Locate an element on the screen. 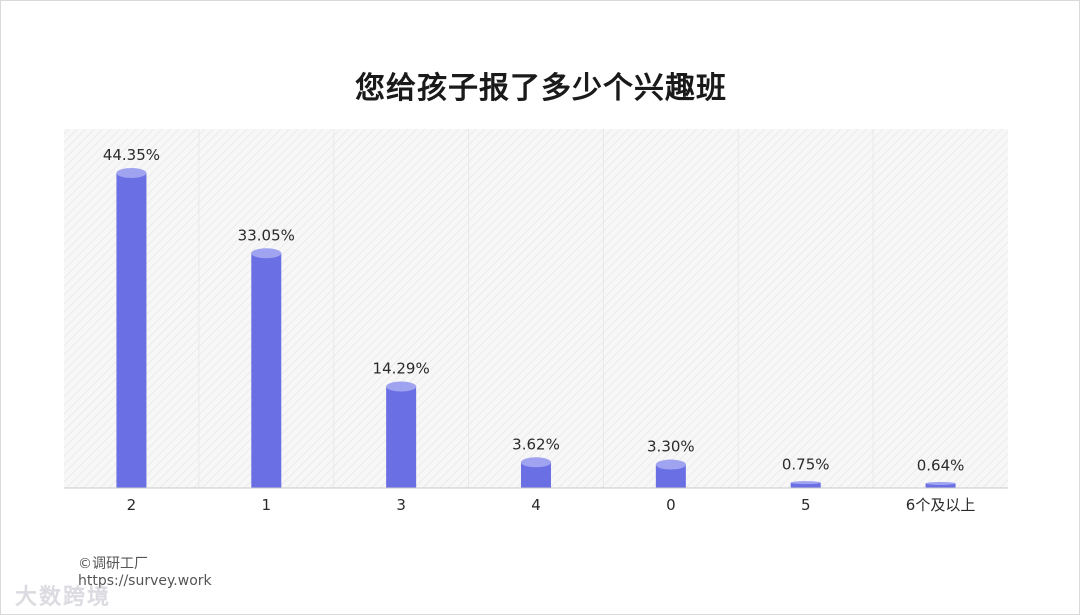 This screenshot has width=1080, height=615. category-label-1: 1 is located at coordinates (267, 505).